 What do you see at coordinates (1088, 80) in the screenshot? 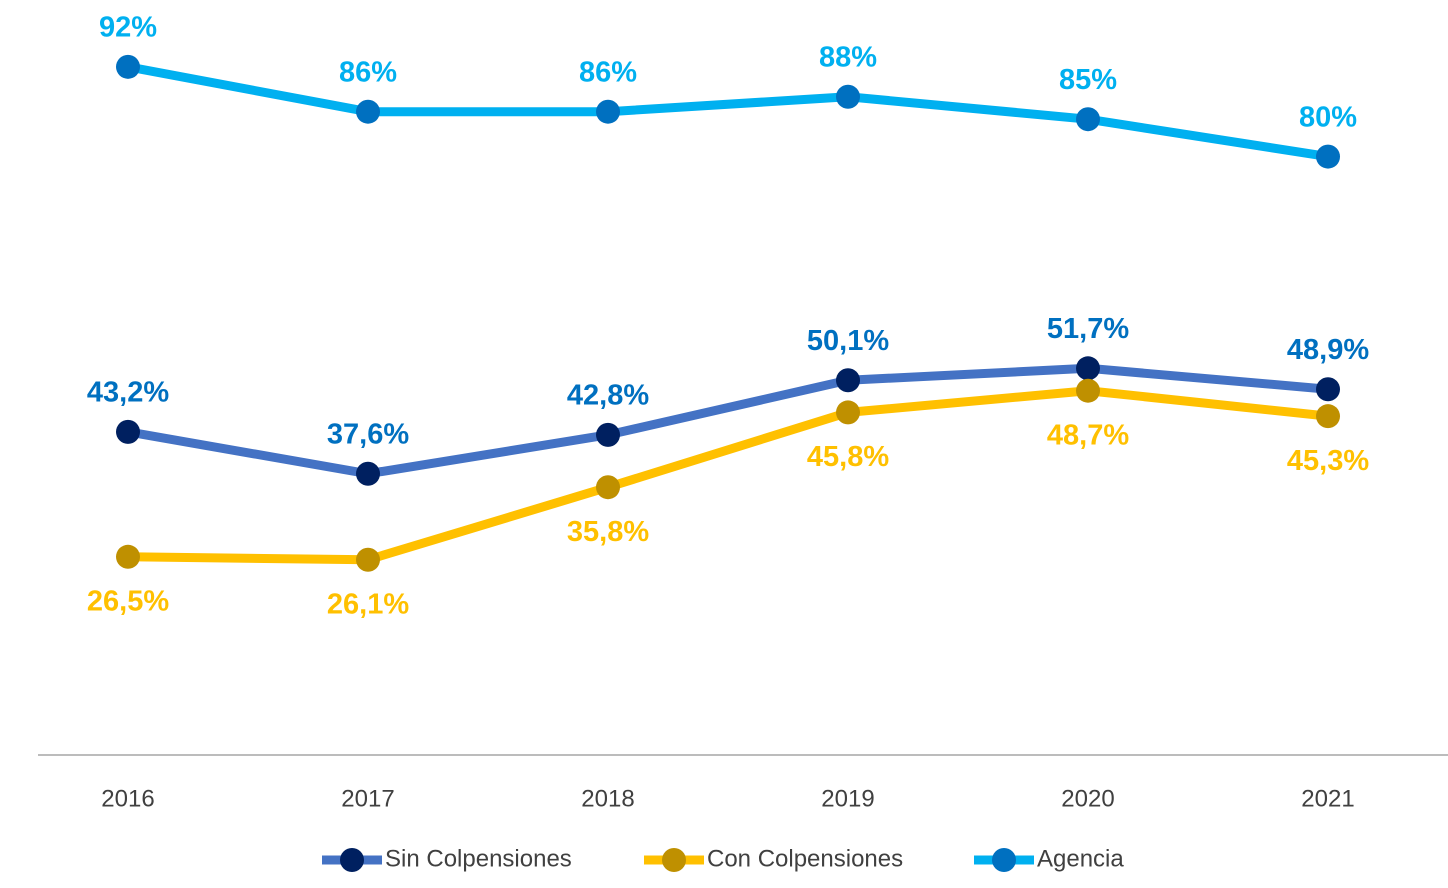
I see `data-label: 85%` at bounding box center [1088, 80].